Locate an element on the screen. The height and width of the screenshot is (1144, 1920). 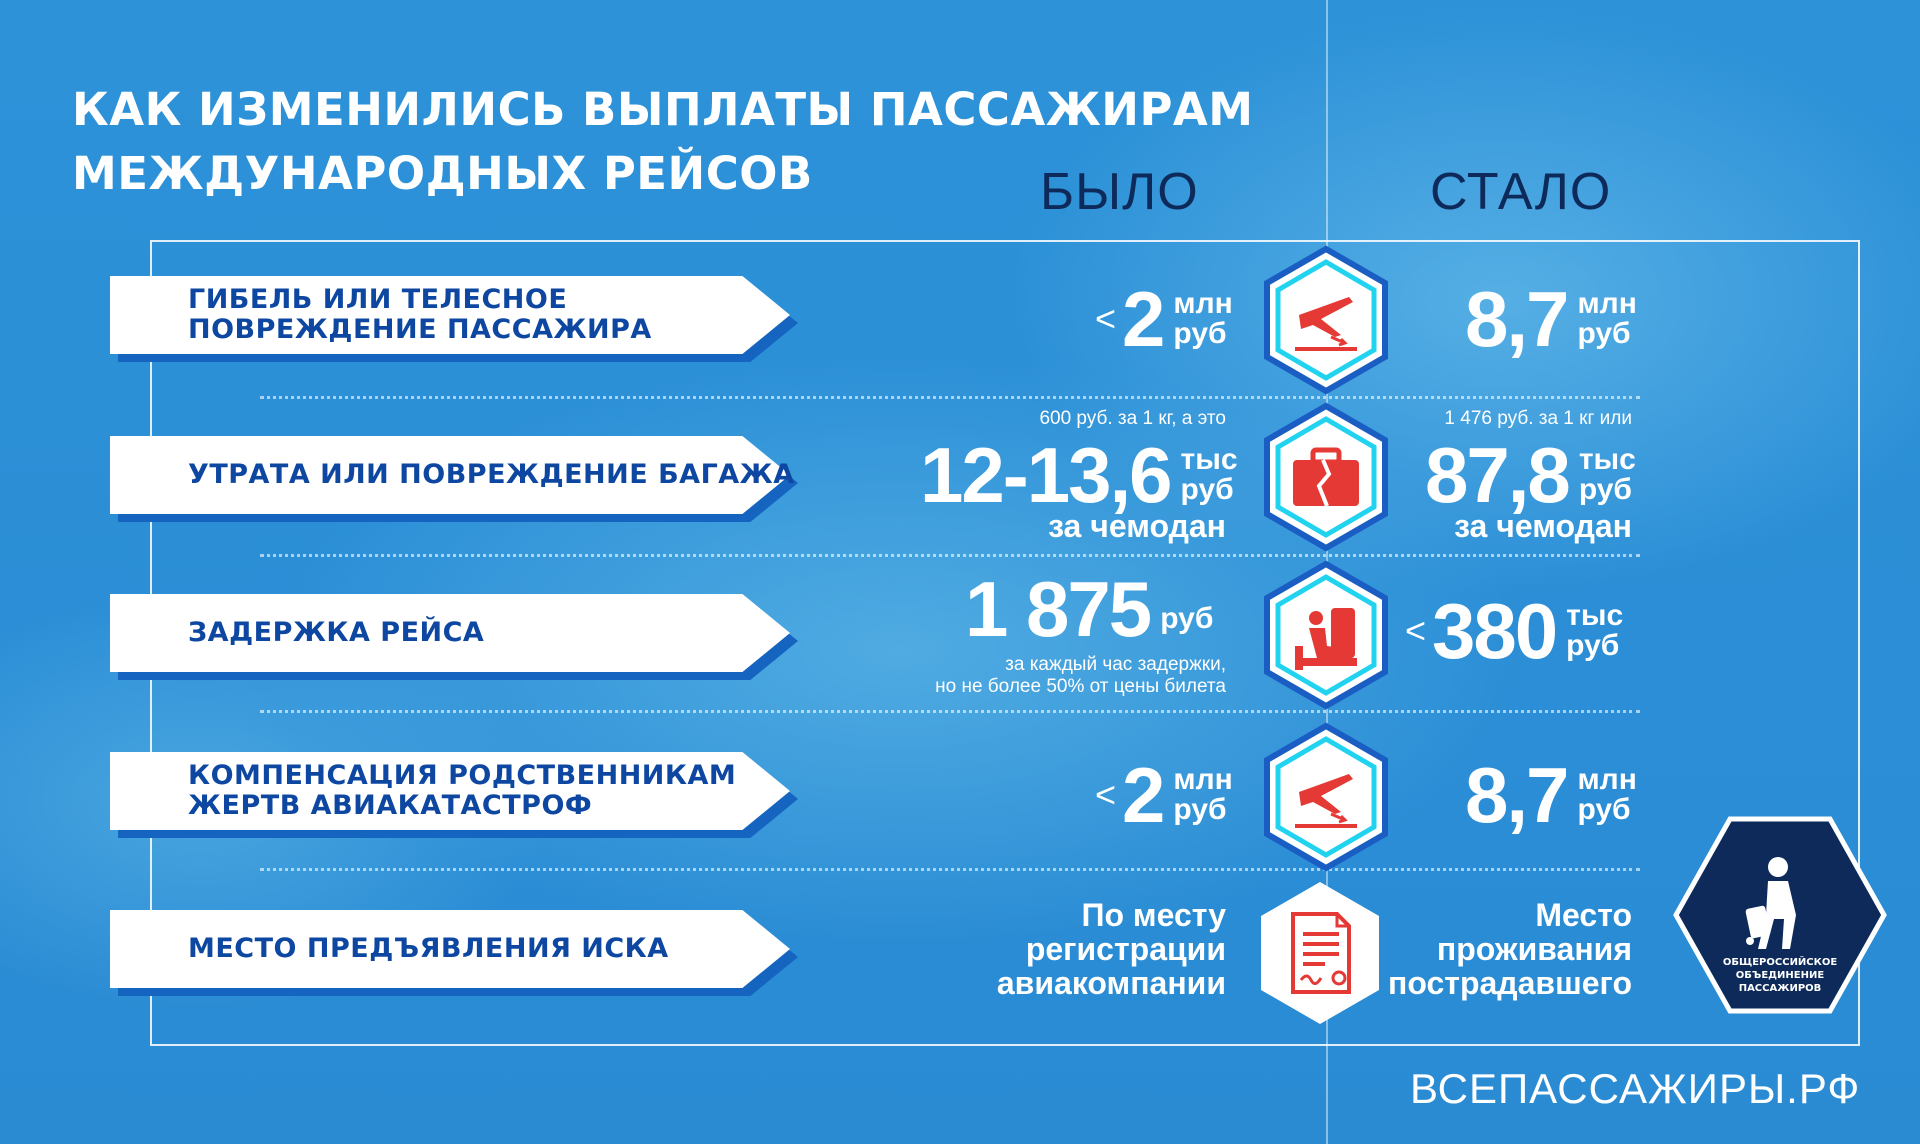
after-value-baggage: 87,8 тыс руб is located at coordinates (1530, 475).